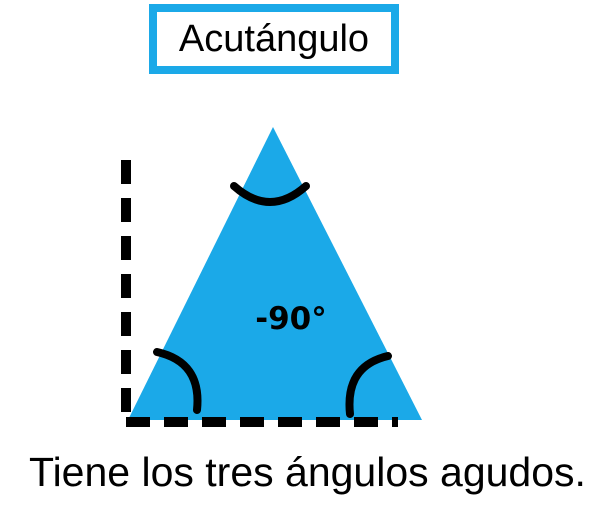  Describe the element at coordinates (307, 472) in the screenshot. I see `caption: Tiene los tres ángulos agudos.` at that location.